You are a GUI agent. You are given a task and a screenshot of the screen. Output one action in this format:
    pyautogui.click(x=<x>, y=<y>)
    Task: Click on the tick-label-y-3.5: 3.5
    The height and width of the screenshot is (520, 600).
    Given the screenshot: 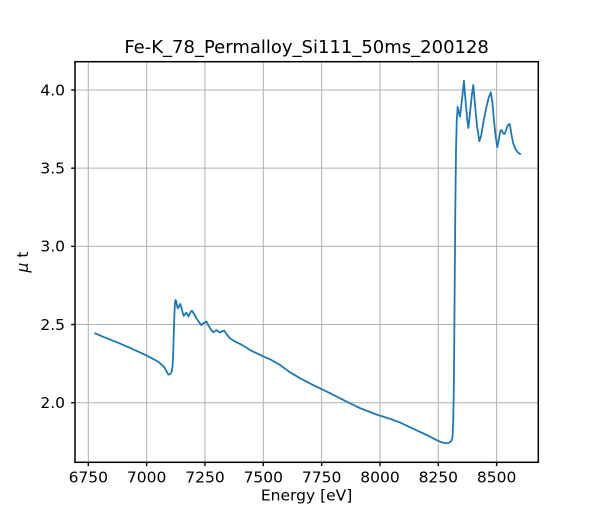 What is the action you would take?
    pyautogui.click(x=52, y=168)
    